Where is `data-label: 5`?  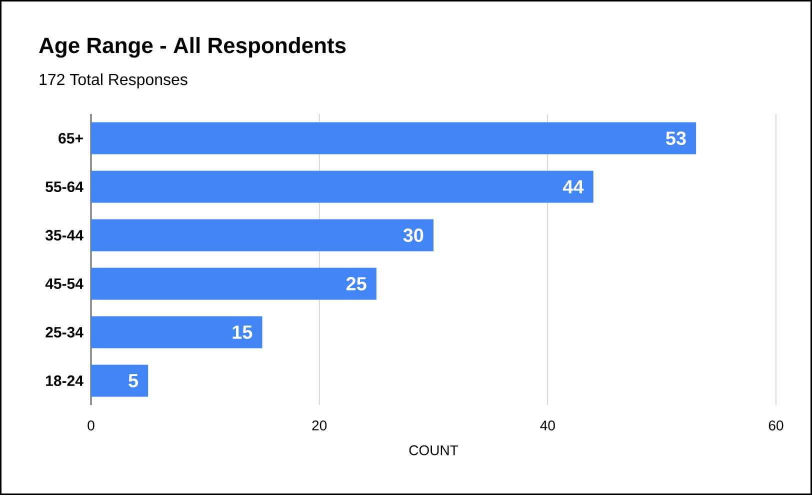
data-label: 5 is located at coordinates (133, 381).